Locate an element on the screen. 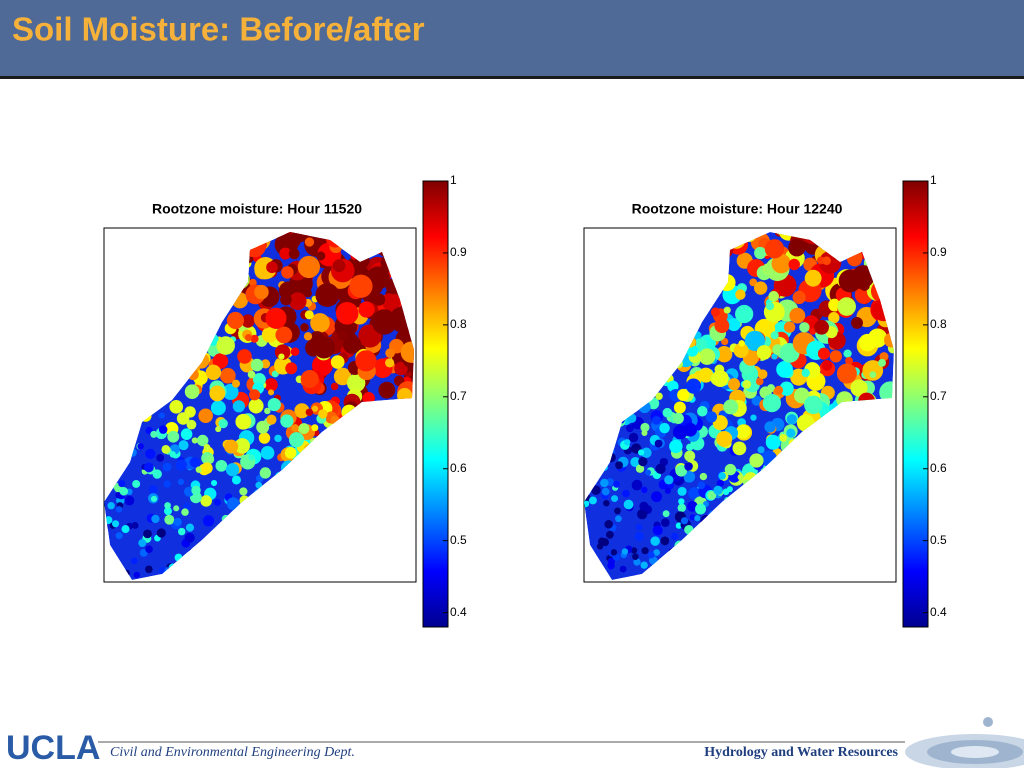  footer-logo: UCLA is located at coordinates (53, 748).